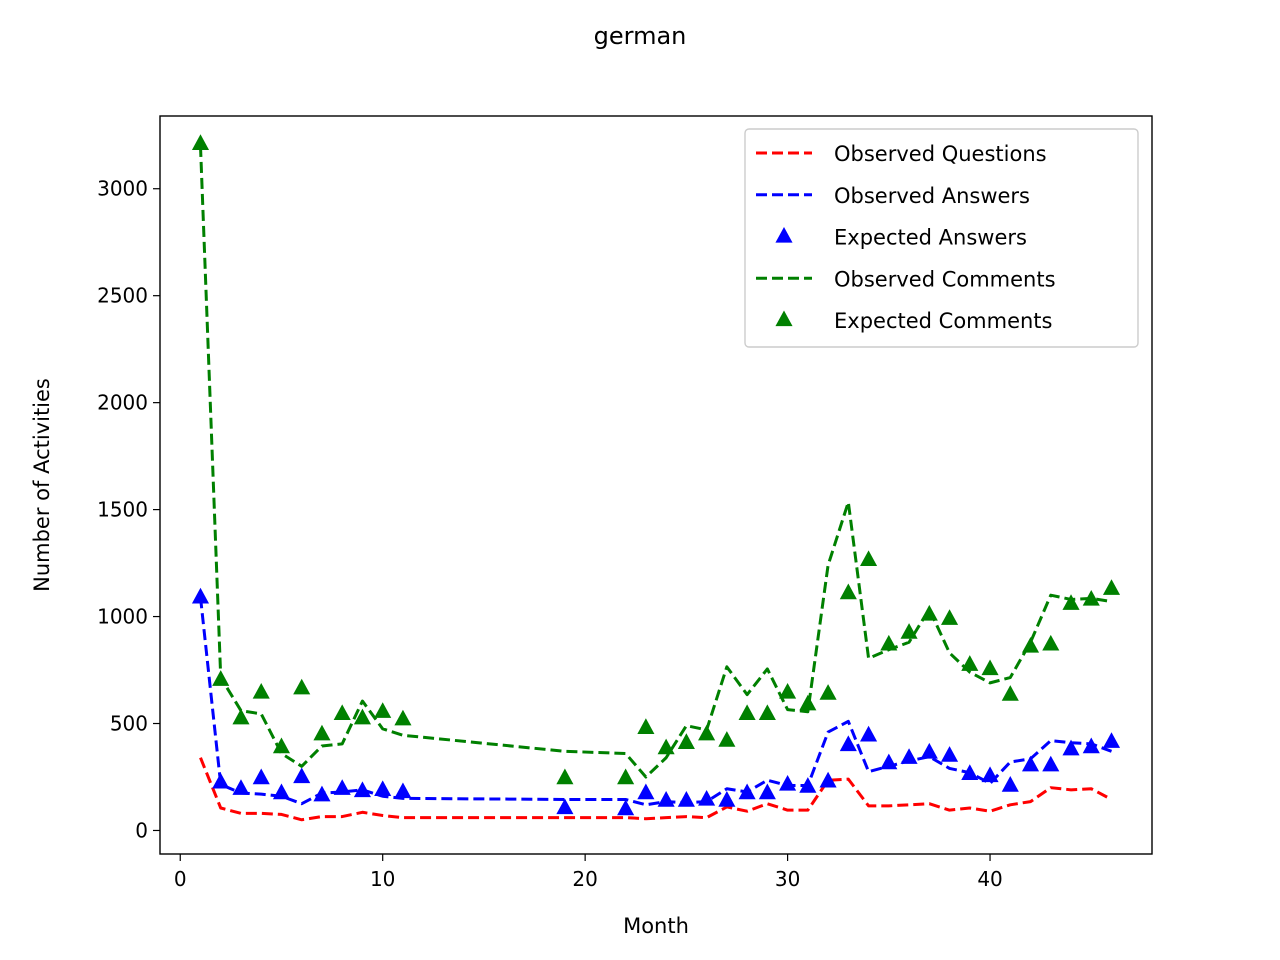 The width and height of the screenshot is (1280, 960). What do you see at coordinates (122, 296) in the screenshot?
I see `y-tick-label: 2500` at bounding box center [122, 296].